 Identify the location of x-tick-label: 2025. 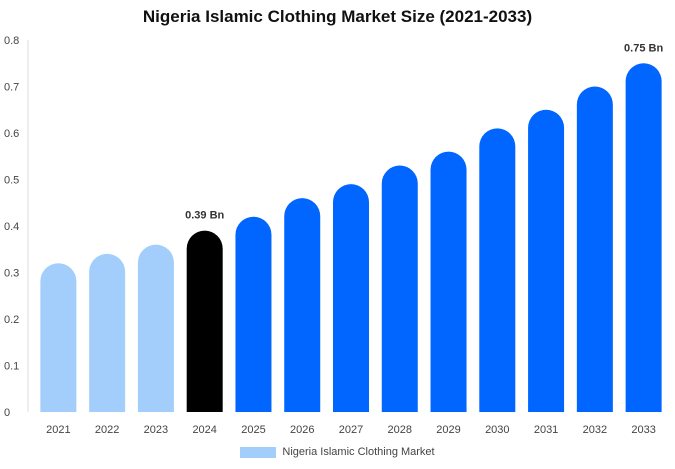
(253, 430).